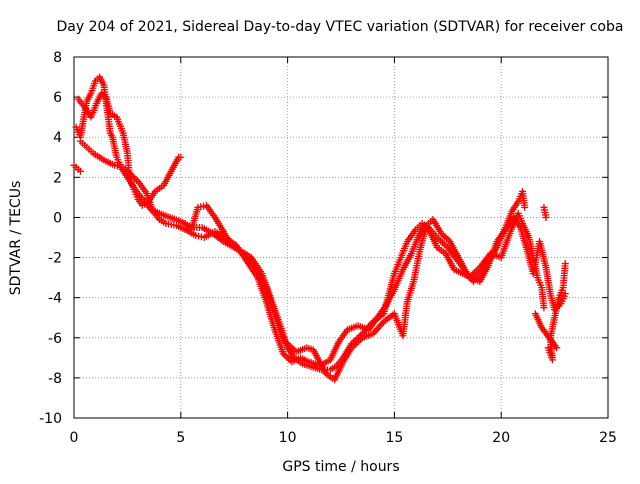 This screenshot has height=484, width=640. What do you see at coordinates (55, 379) in the screenshot?
I see `y-tick-label: -8` at bounding box center [55, 379].